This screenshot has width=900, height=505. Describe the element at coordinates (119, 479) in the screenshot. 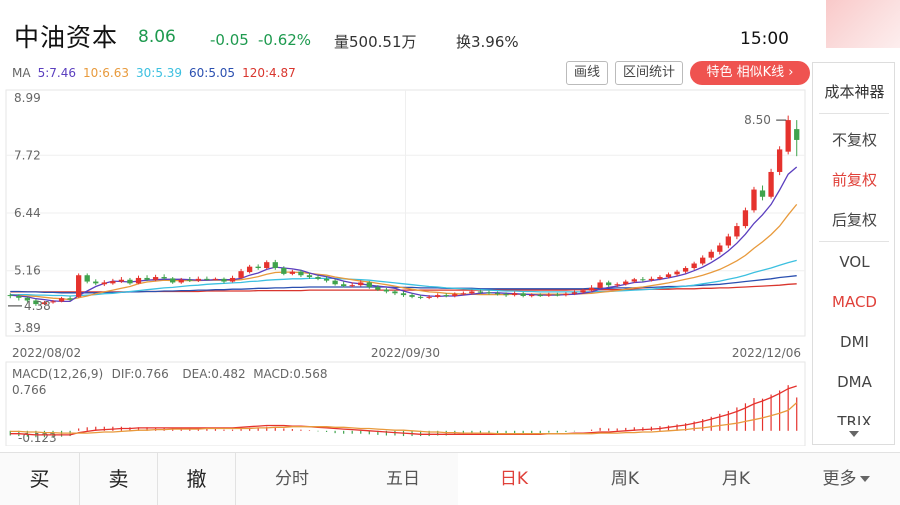

I see `sell-button: 卖` at that location.